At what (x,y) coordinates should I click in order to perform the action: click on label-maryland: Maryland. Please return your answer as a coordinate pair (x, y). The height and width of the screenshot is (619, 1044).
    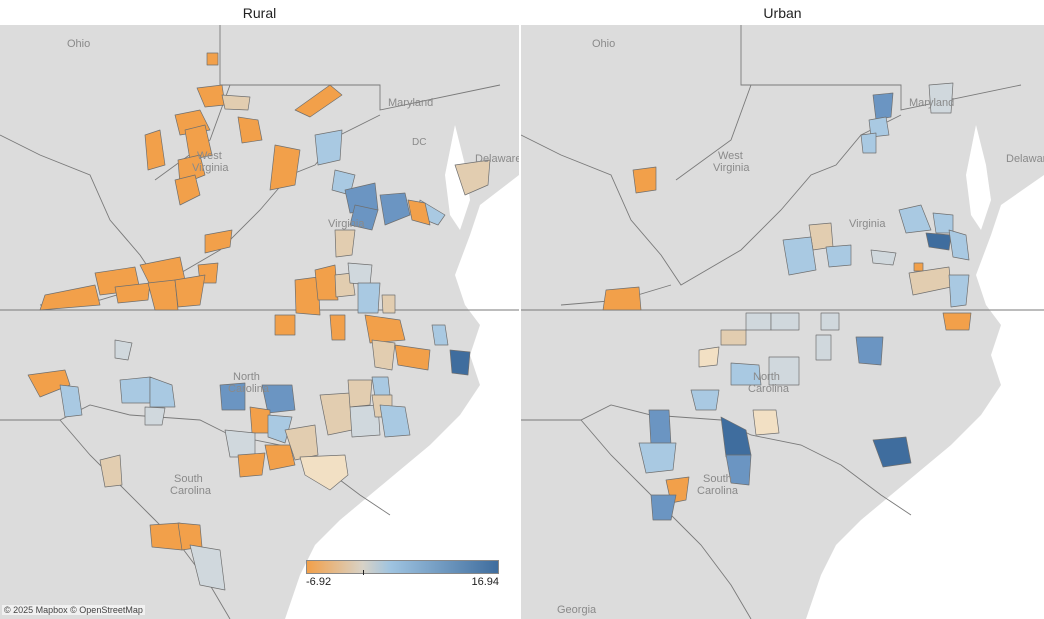
    Looking at the image, I should click on (410, 103).